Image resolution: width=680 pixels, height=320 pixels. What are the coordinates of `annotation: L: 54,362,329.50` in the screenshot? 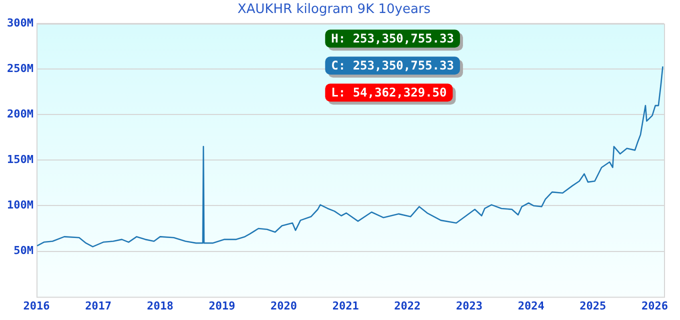 It's located at (389, 93).